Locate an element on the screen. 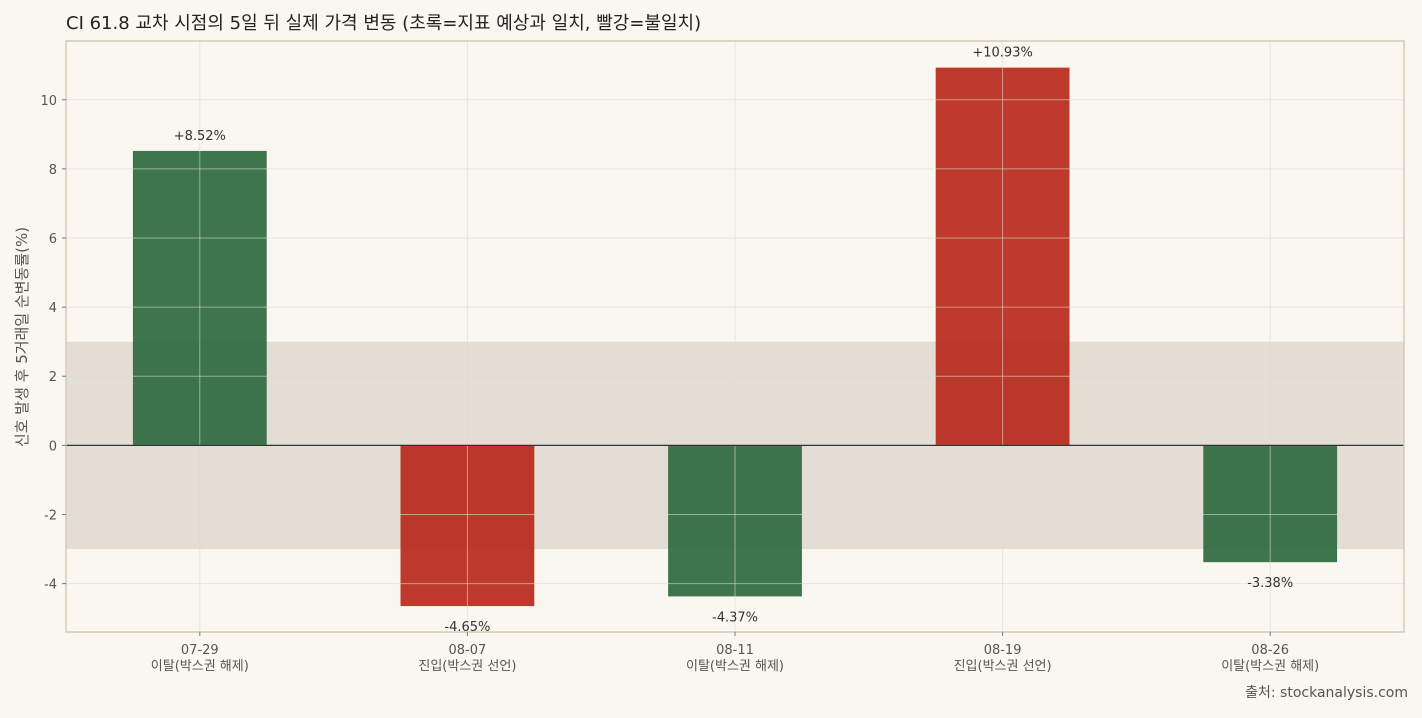 This screenshot has height=718, width=1422. x-tick-label-date: 08-26 is located at coordinates (1270, 650).